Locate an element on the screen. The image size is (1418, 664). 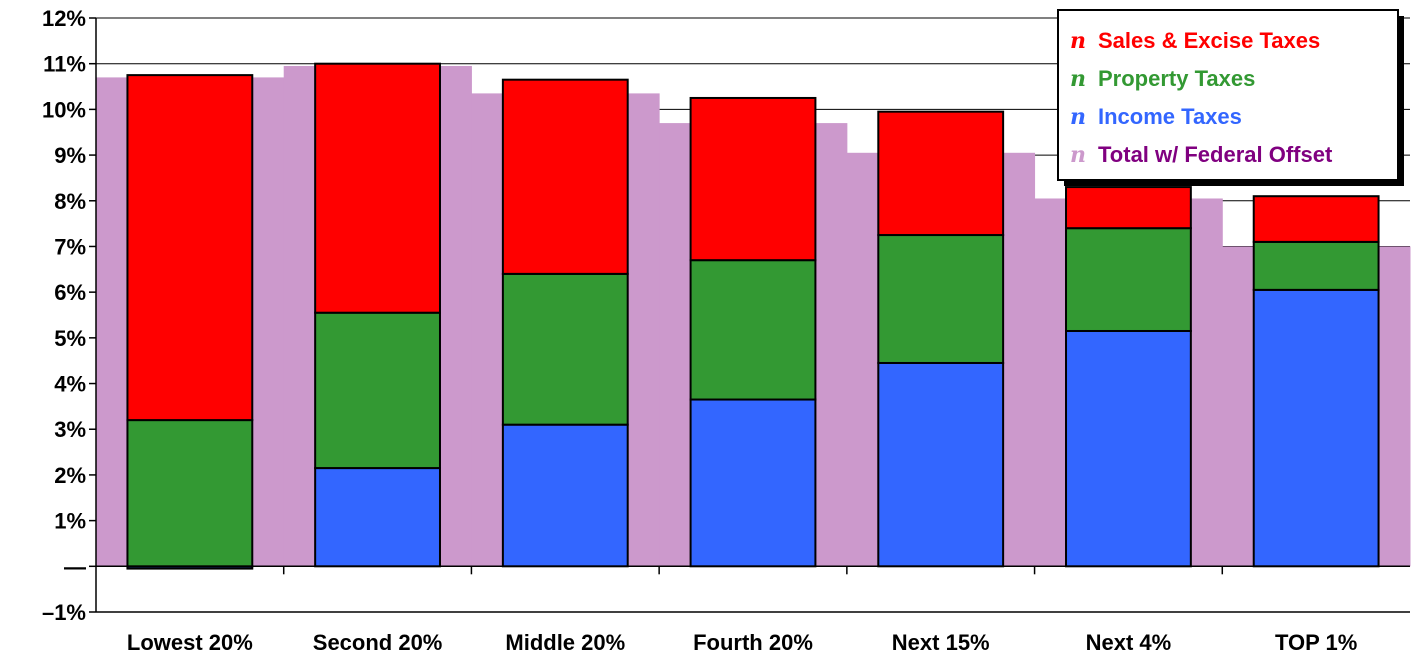
y-tick-label: — is located at coordinates (75, 566).